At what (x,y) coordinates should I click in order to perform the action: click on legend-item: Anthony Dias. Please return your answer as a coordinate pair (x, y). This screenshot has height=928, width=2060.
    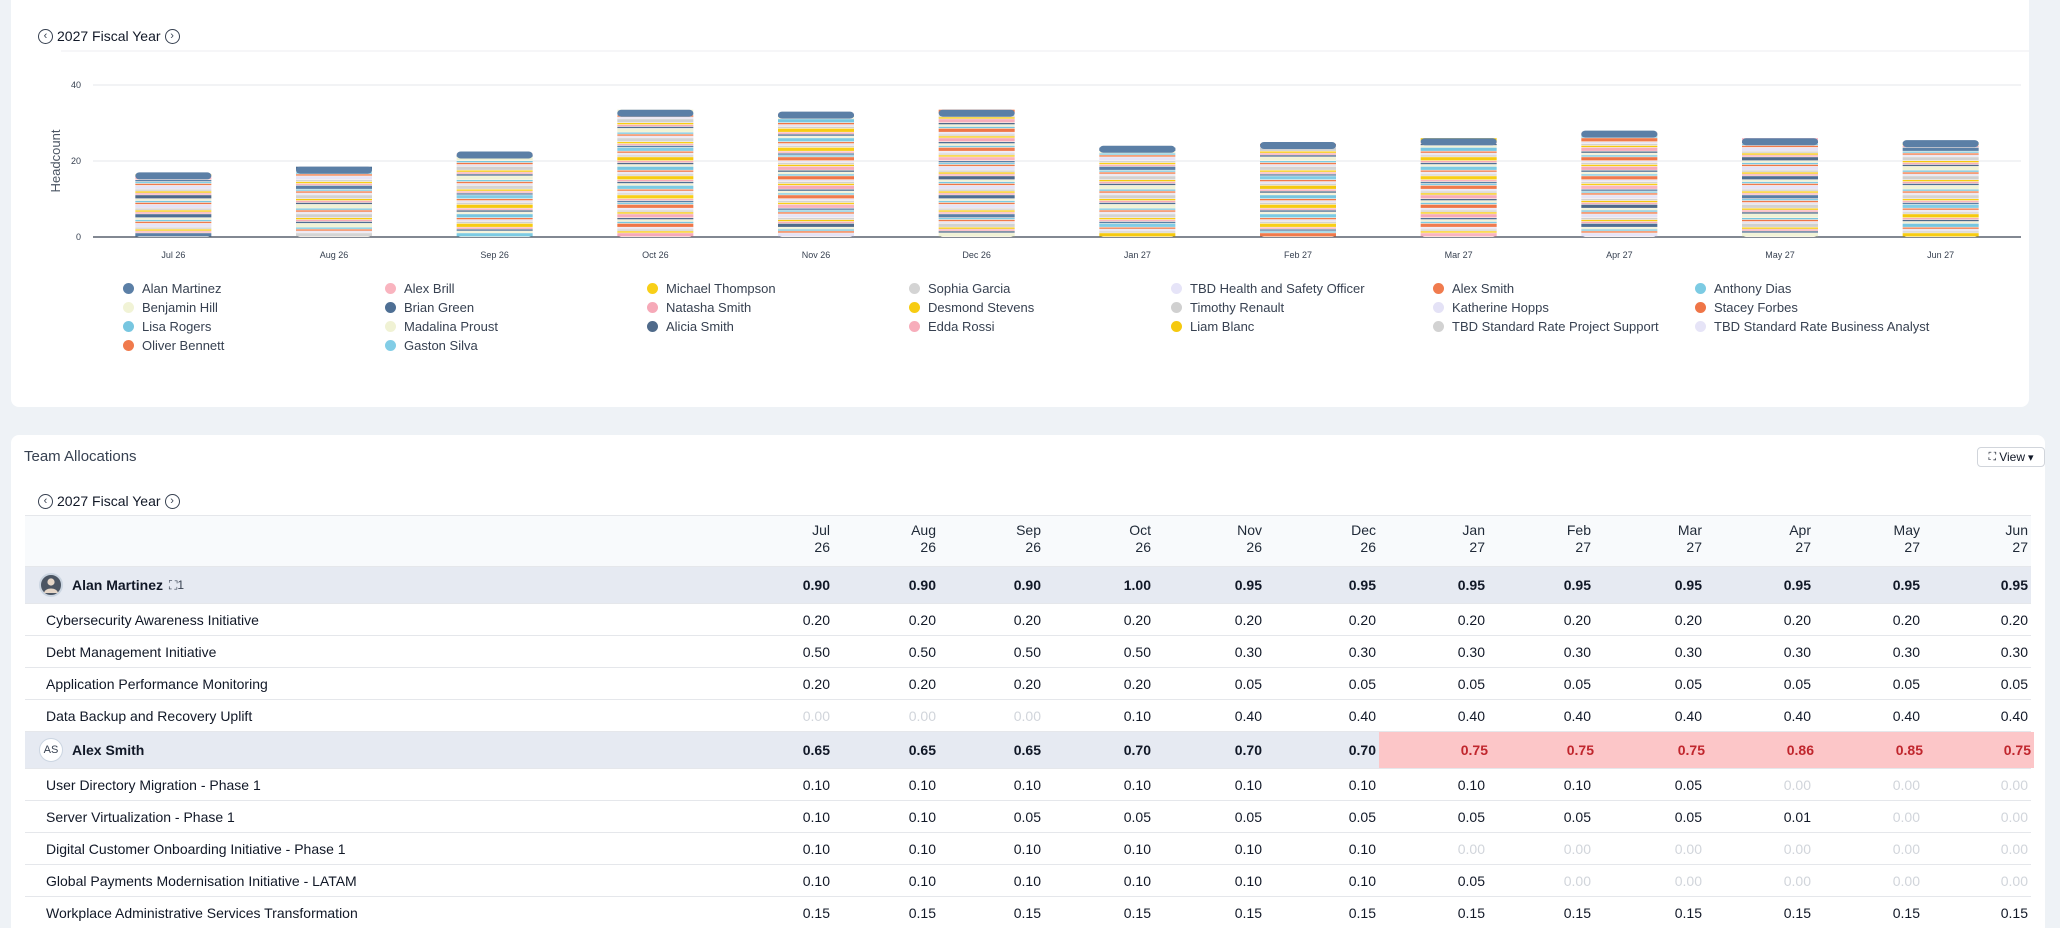
    Looking at the image, I should click on (1826, 288).